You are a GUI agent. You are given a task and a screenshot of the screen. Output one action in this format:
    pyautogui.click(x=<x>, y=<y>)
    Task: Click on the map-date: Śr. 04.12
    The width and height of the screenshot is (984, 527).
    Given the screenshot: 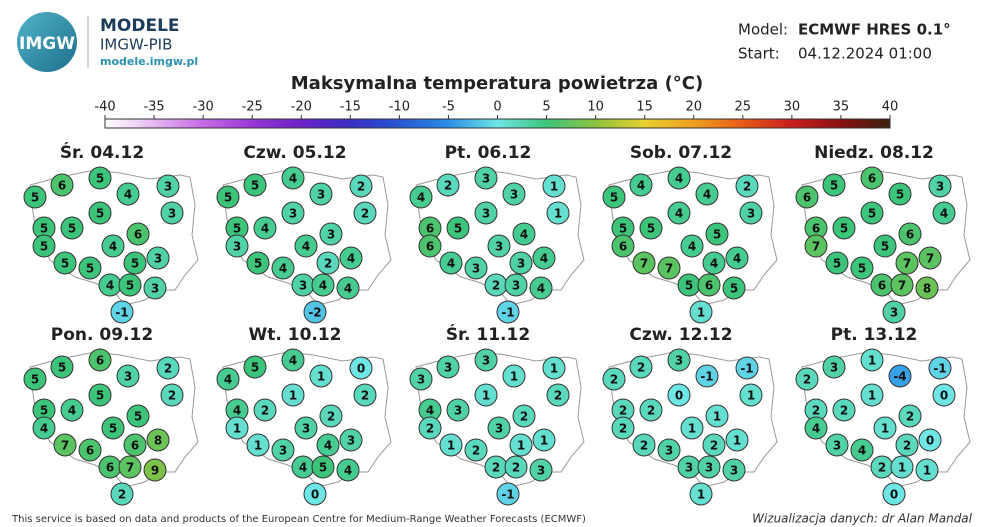 What is the action you would take?
    pyautogui.click(x=102, y=152)
    